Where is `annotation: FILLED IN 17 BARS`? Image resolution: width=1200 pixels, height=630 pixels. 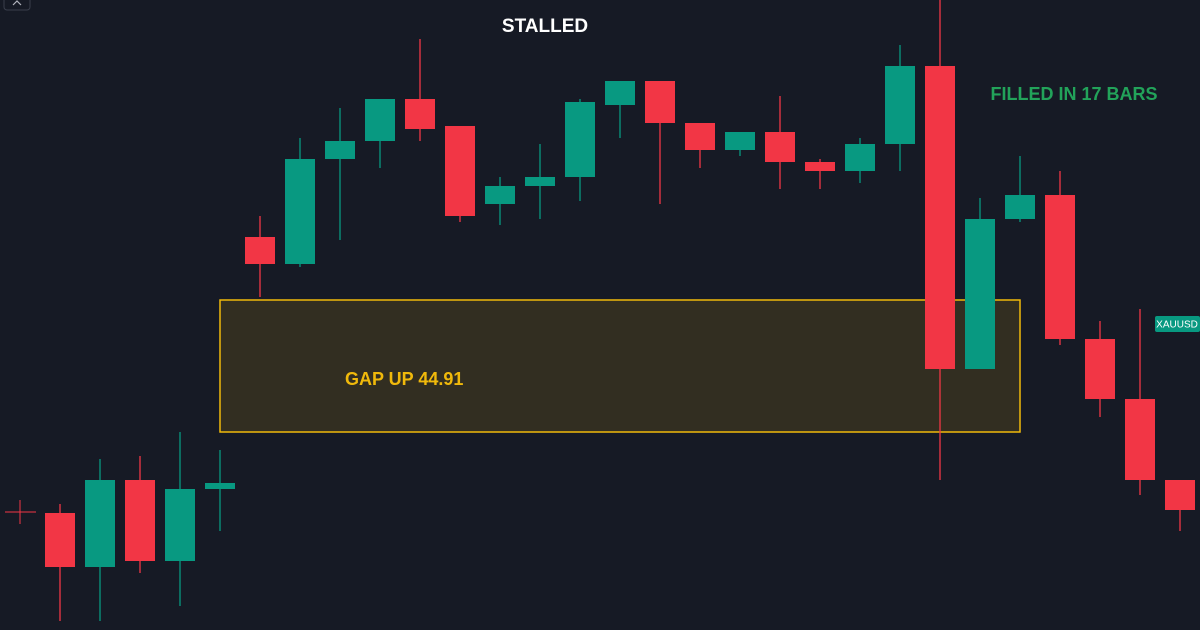
annotation: FILLED IN 17 BARS is located at coordinates (1073, 94).